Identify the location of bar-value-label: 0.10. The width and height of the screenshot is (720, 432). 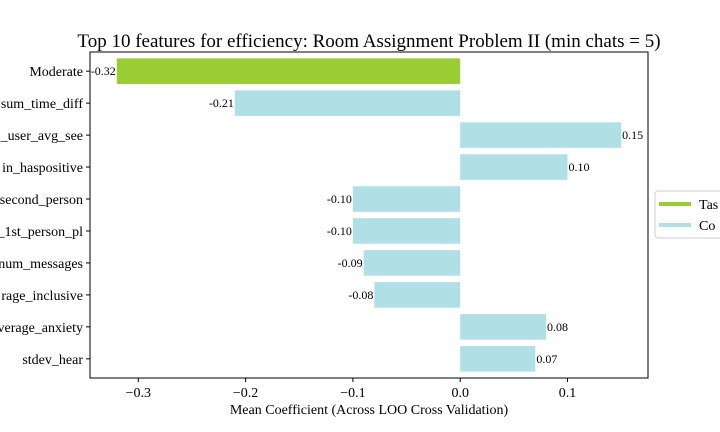
(579, 167).